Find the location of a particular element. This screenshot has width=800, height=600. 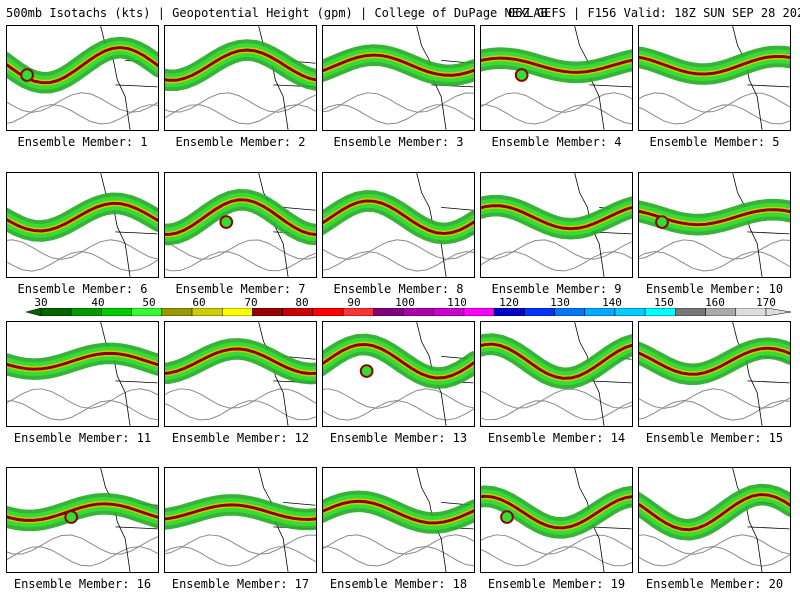

color-legend: 30 40 50 60 70 80 90 100 110 120 130 140 150 160 170 is located at coordinates (400, 307).